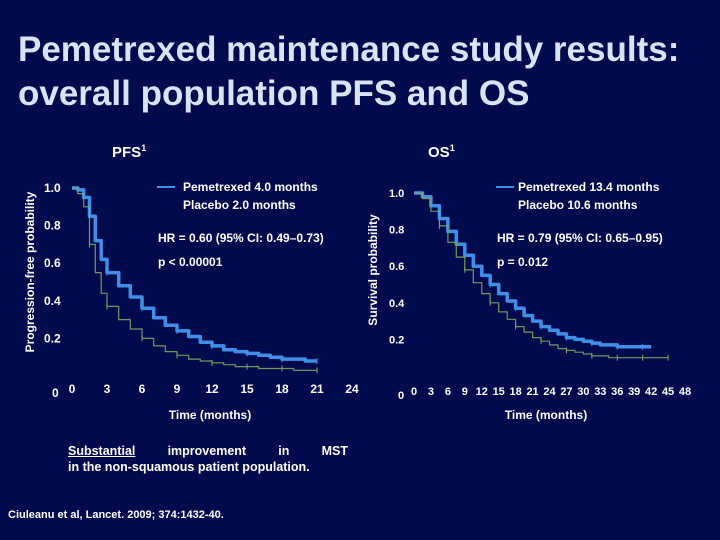 This screenshot has height=540, width=720. What do you see at coordinates (522, 262) in the screenshot?
I see `os-annotation-1: p = 0.012` at bounding box center [522, 262].